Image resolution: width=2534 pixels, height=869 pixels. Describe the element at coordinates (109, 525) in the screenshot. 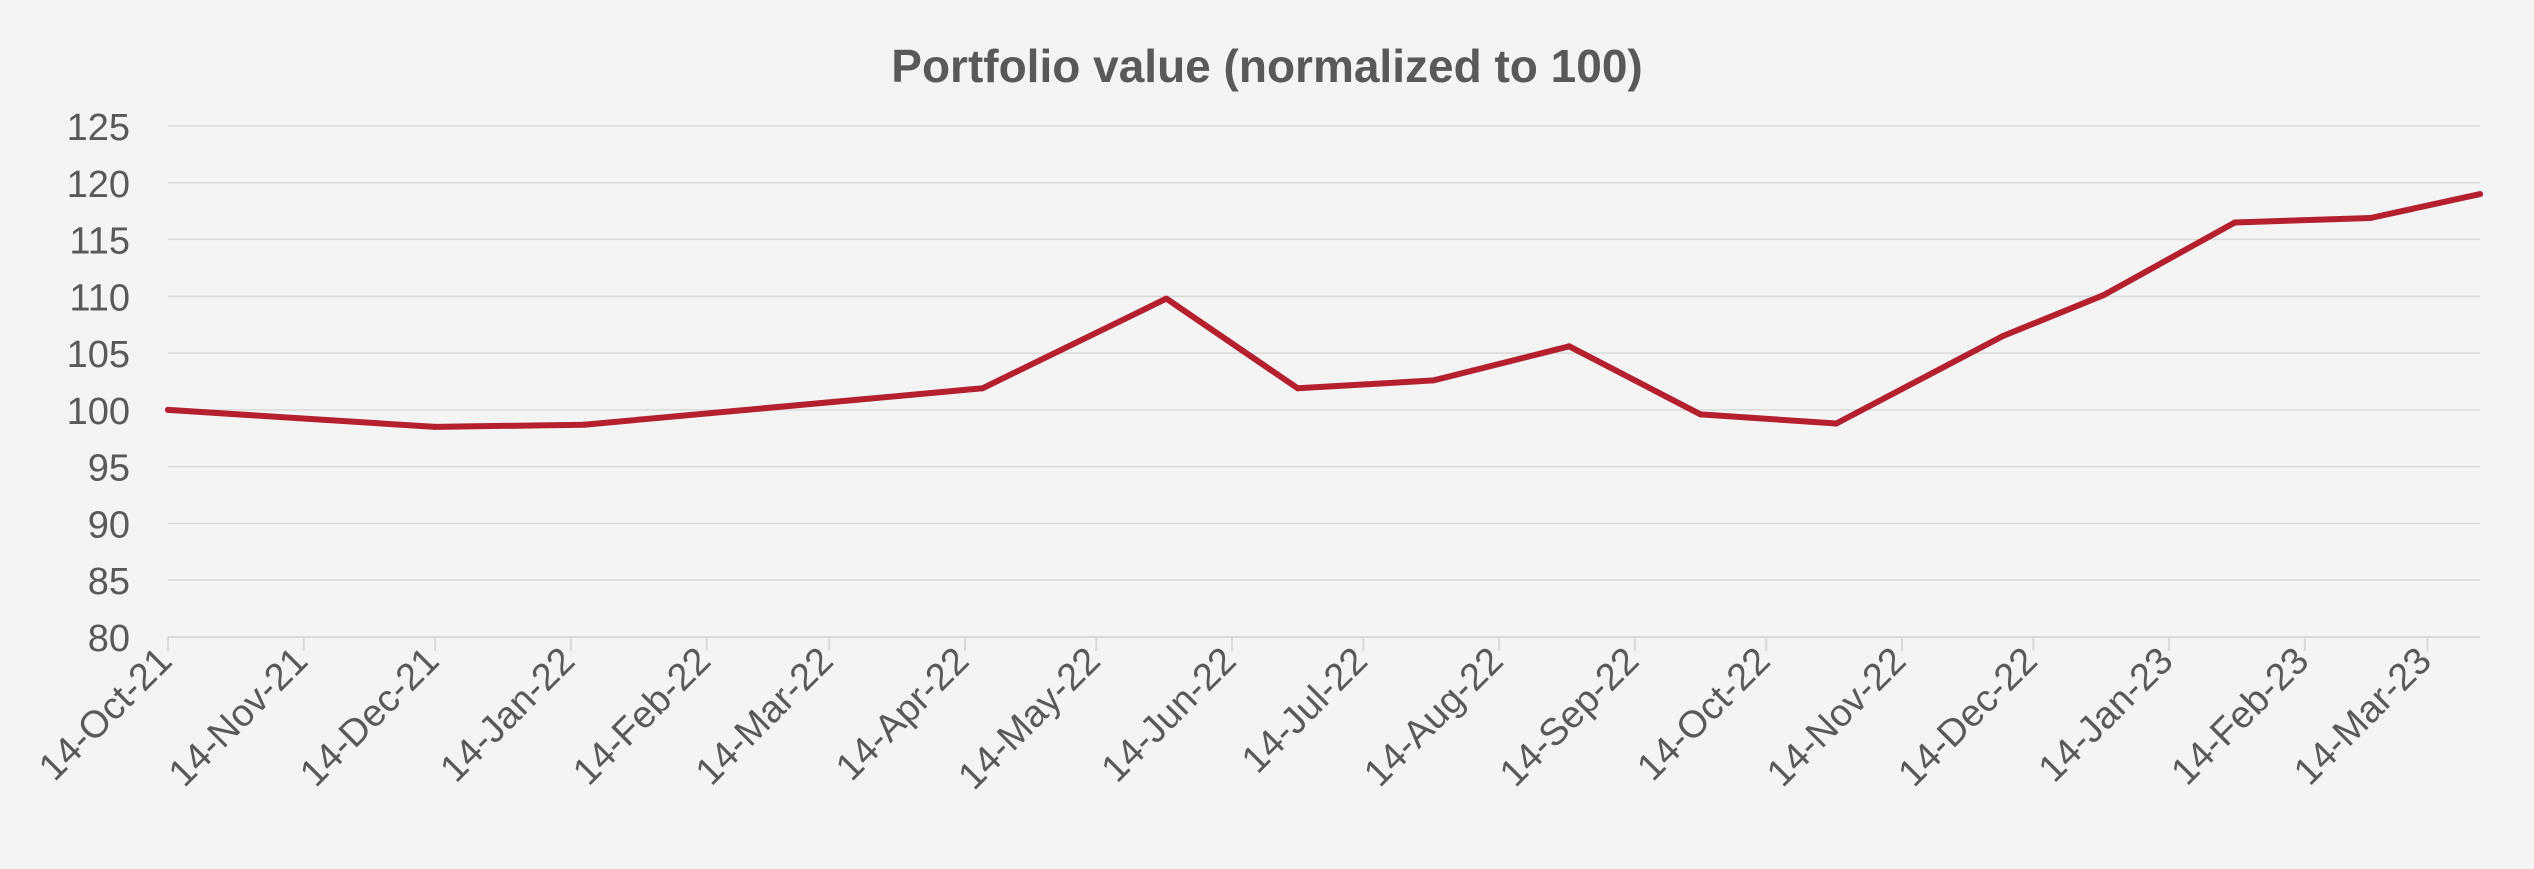

I see `y-tick-label: 90` at that location.